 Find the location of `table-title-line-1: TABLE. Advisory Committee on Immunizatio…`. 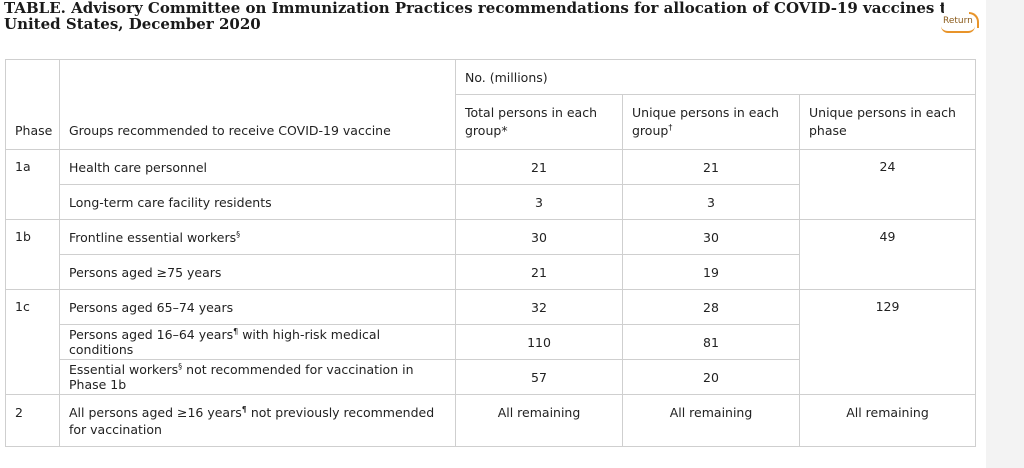

table-title-line-1: TABLE. Advisory Committee on Immunizatio… is located at coordinates (474, 8).